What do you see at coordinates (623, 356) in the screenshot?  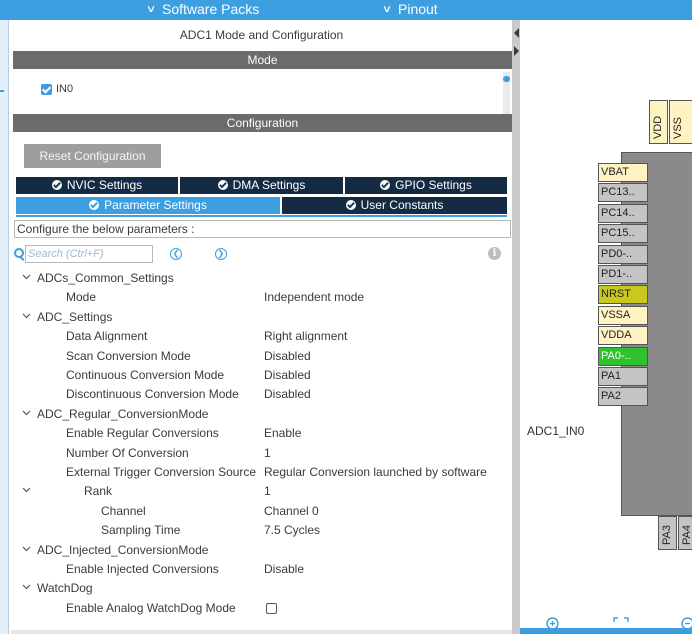 I see `pin-pa0: PA0-..` at bounding box center [623, 356].